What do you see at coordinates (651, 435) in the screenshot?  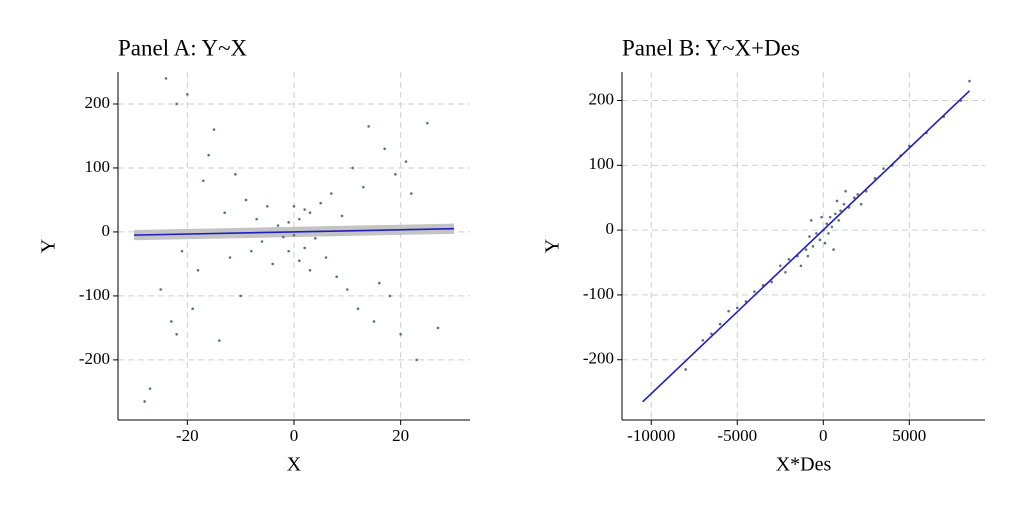 I see `x-tick-label: -10000` at bounding box center [651, 435].